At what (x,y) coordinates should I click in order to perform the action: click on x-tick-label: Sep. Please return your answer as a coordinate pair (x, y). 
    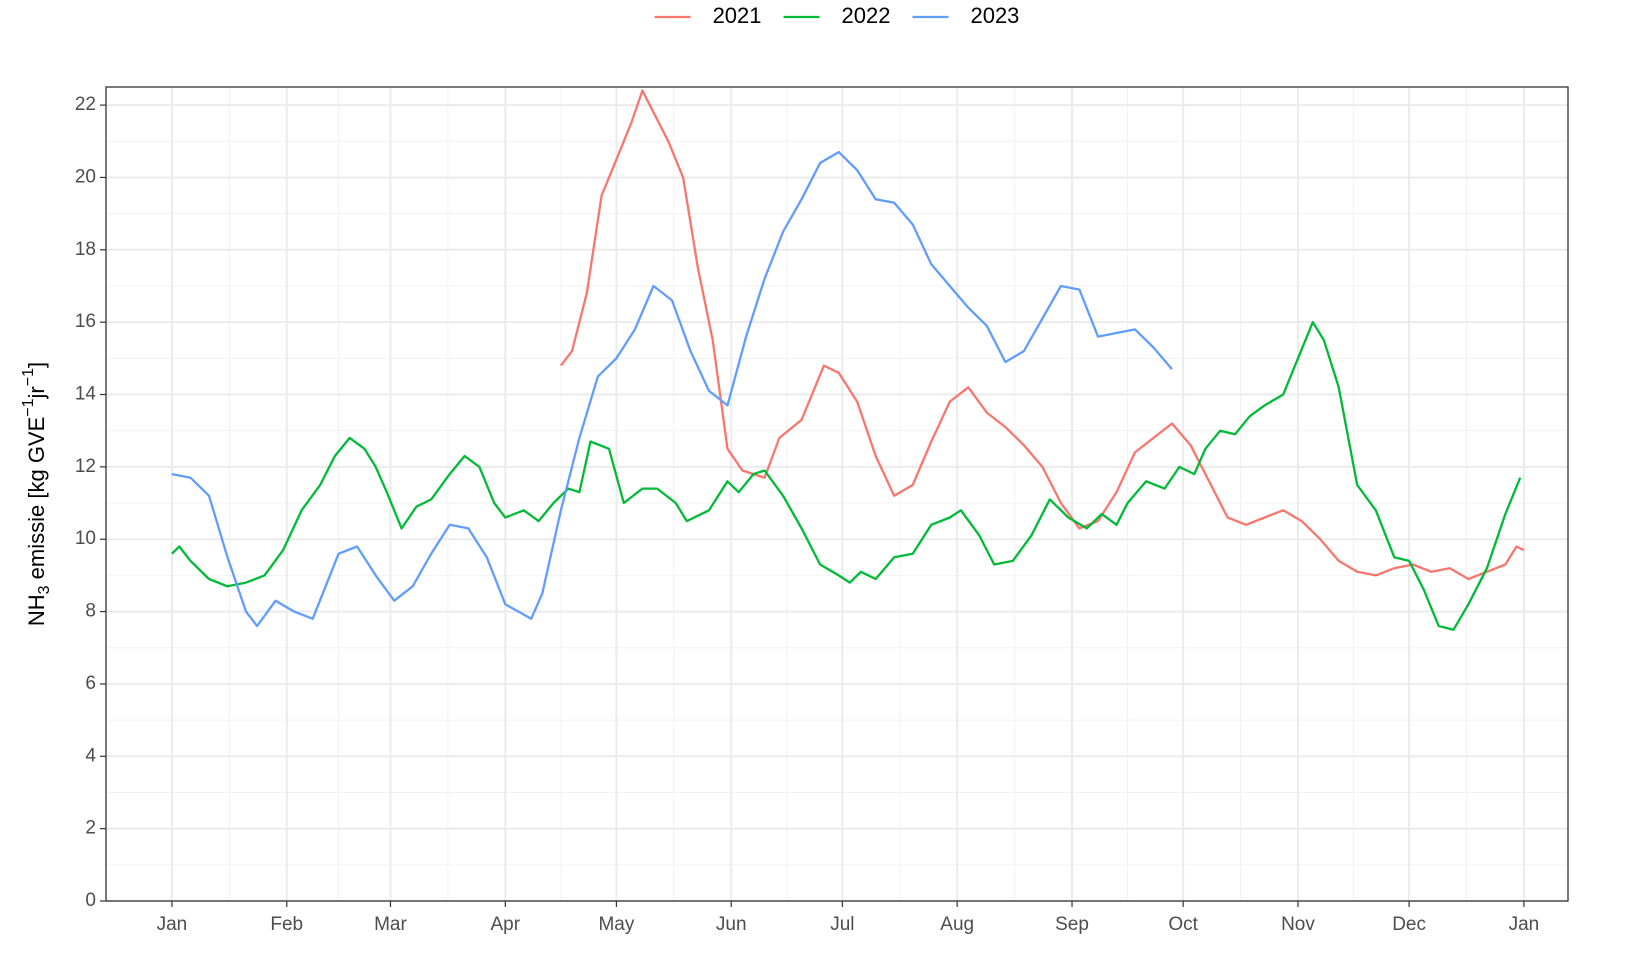
    Looking at the image, I should click on (1072, 924).